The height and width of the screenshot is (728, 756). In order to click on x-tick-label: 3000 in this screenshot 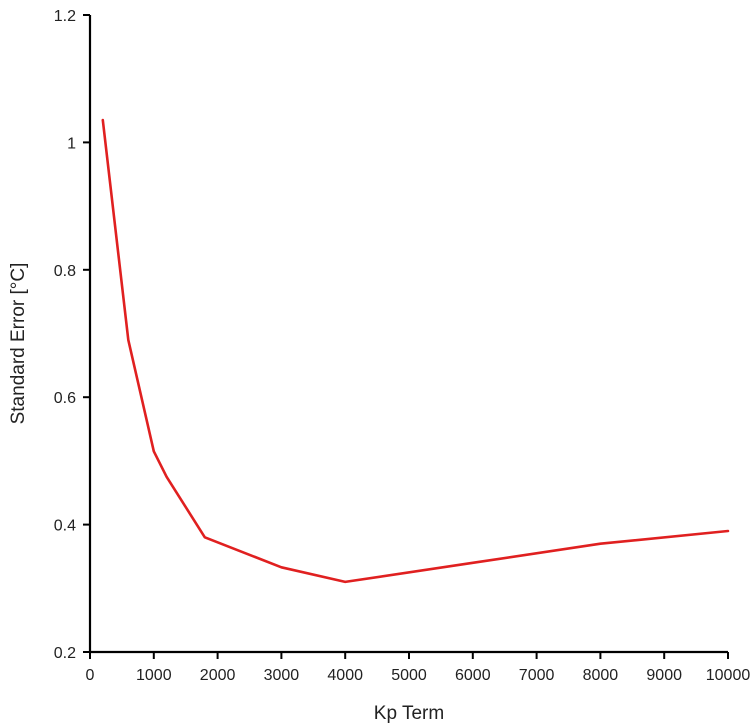, I will do `click(282, 675)`.